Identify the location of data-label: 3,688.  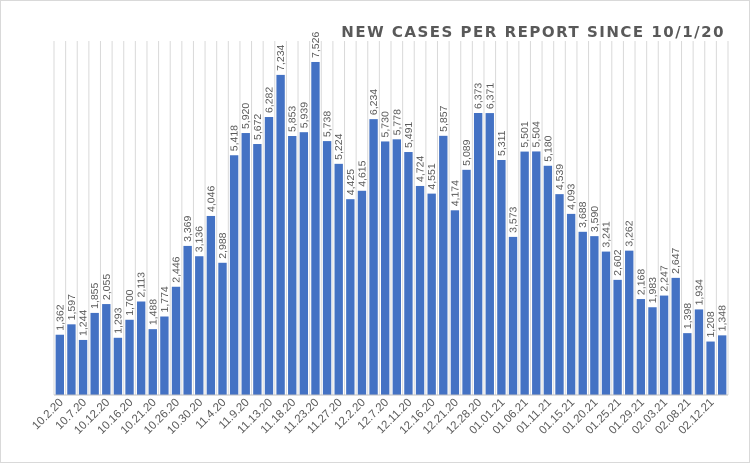
(583, 214).